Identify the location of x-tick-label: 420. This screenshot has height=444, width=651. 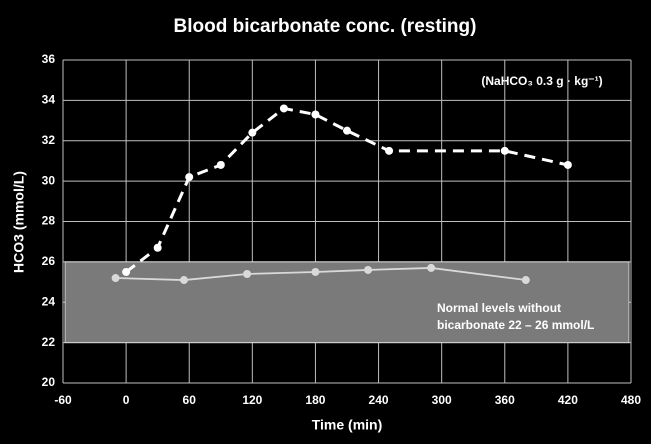
(568, 400).